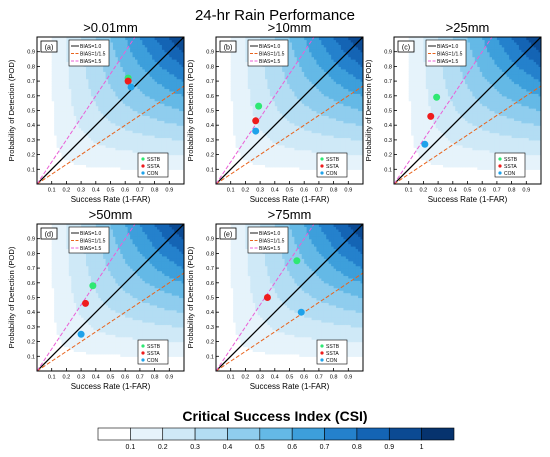  Describe the element at coordinates (31, 141) in the screenshot. I see `y-tick-label: 0.3` at that location.